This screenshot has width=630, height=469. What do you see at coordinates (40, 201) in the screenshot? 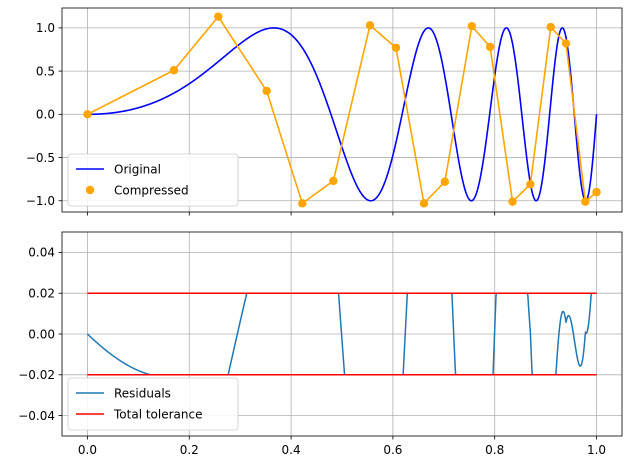
I see `top-ytick-label: −1.0` at bounding box center [40, 201].